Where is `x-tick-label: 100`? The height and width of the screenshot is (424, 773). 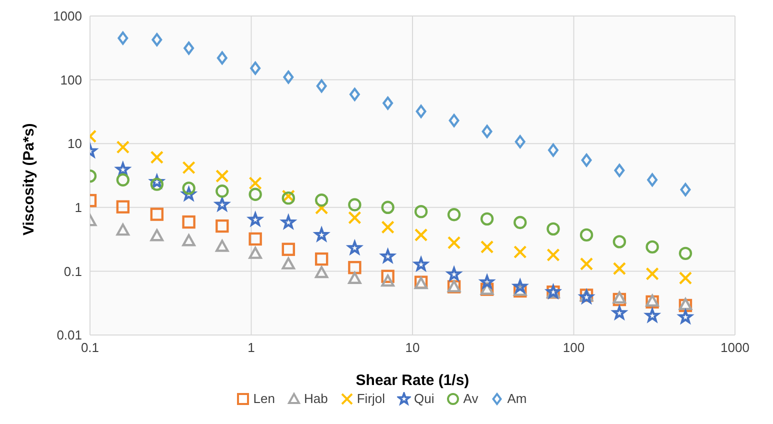 x-tick-label: 100 is located at coordinates (573, 348).